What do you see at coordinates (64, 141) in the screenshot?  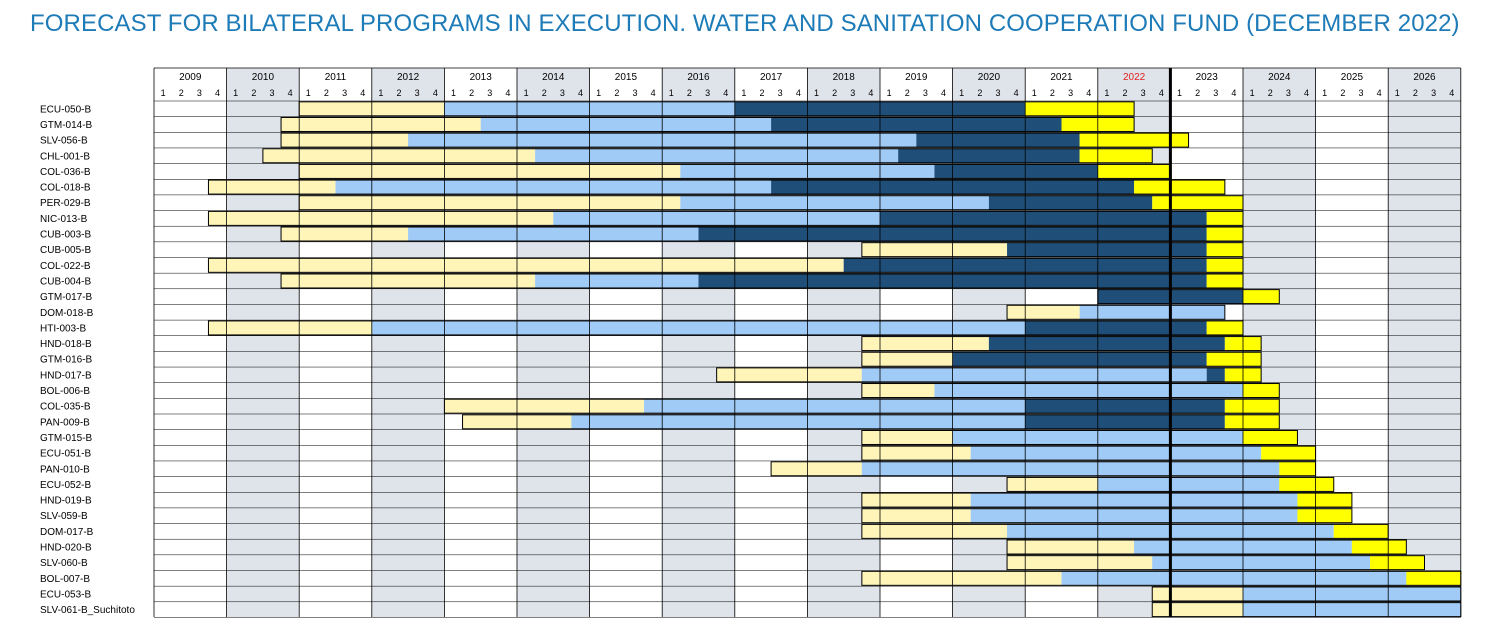 I see `program-label-SLV-056-B: SLV-056-B` at bounding box center [64, 141].